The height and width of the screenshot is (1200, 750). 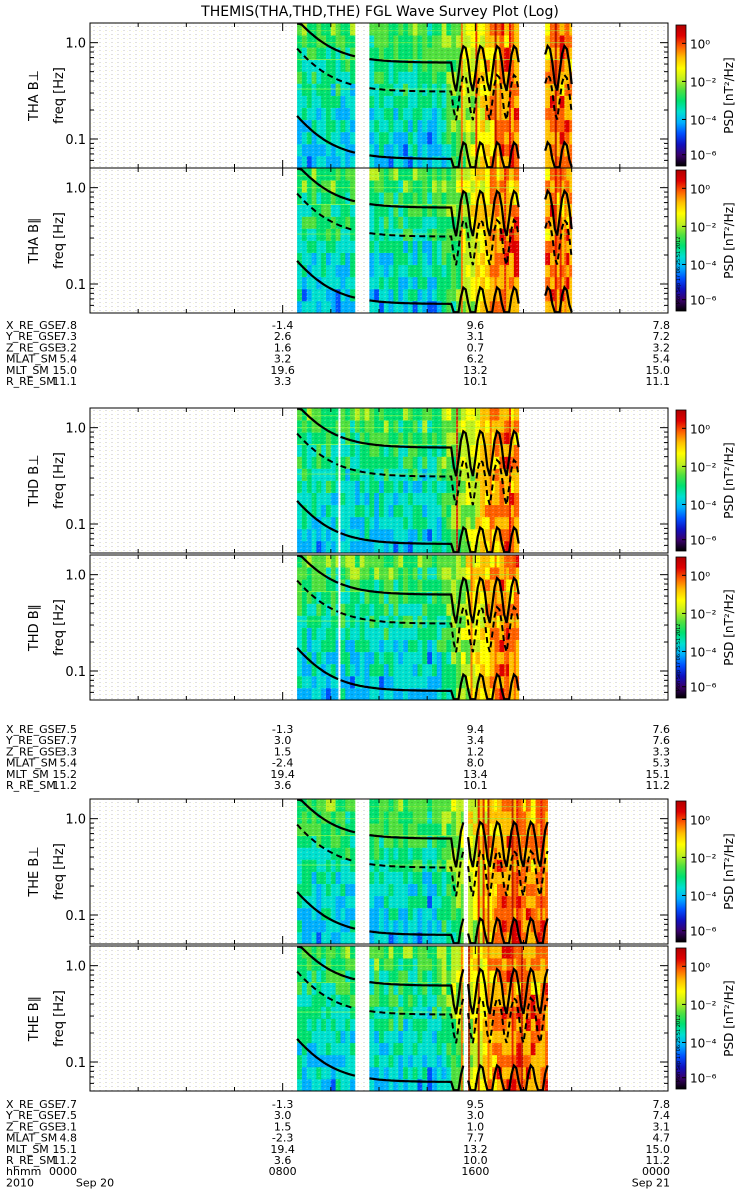 What do you see at coordinates (656, 1171) in the screenshot?
I see `ephemeris-value: 0000` at bounding box center [656, 1171].